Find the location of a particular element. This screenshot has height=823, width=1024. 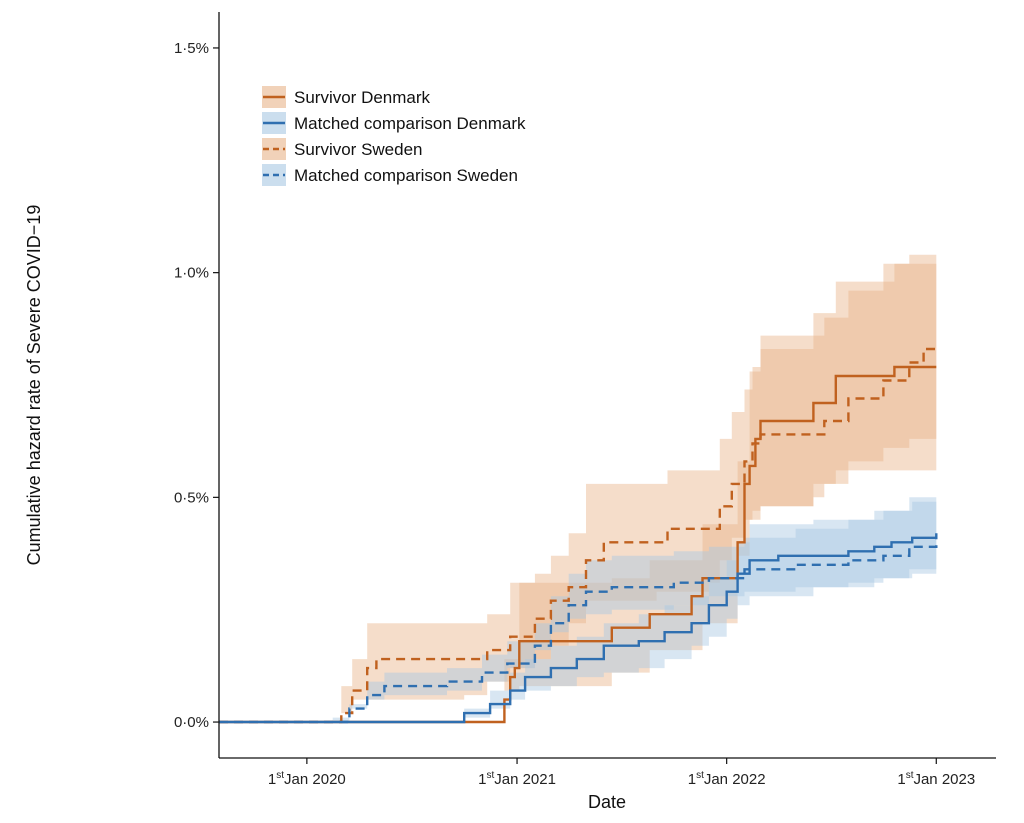

legend-item-matched-comparison-sweden: Matched comparison Sweden is located at coordinates (390, 175).